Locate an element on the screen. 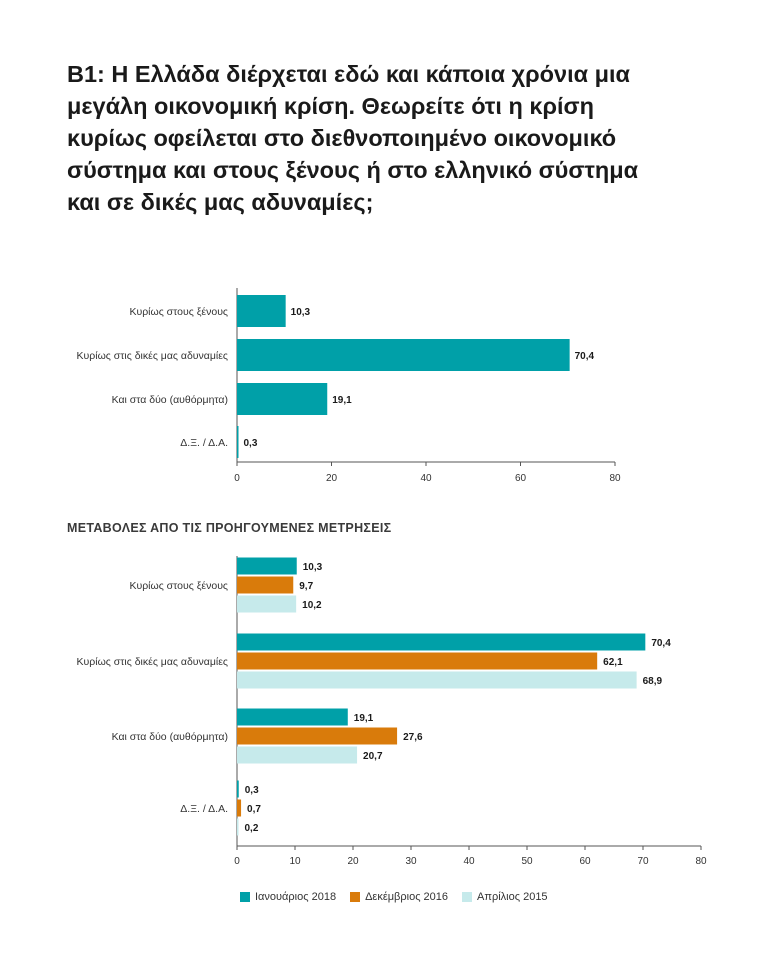 This screenshot has width=768, height=975. legend-label-apr2015: Απρίλιος 2015 is located at coordinates (512, 897).